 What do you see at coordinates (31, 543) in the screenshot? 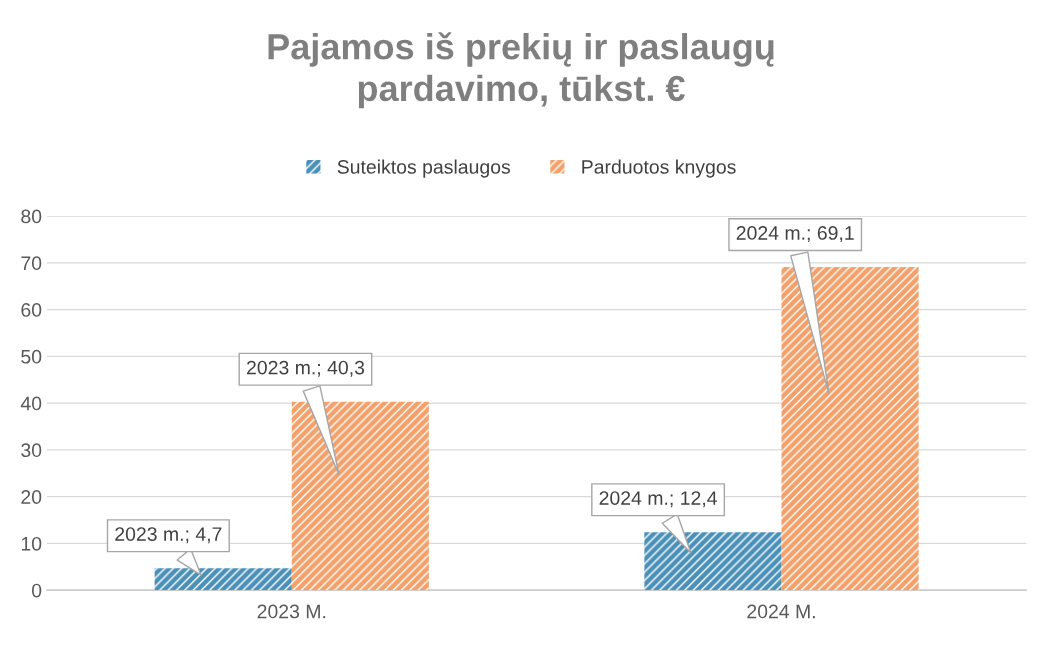
I see `y-tick-label: 10` at bounding box center [31, 543].